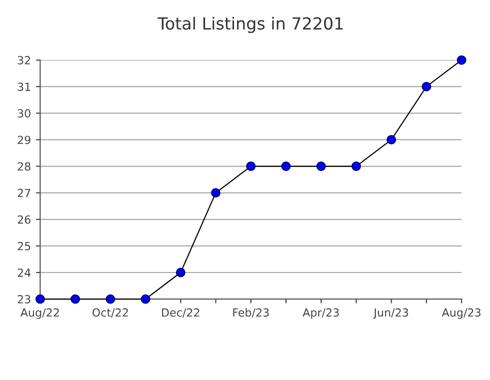  I want to click on chart-title: Total Listings in 72201, so click(250, 24).